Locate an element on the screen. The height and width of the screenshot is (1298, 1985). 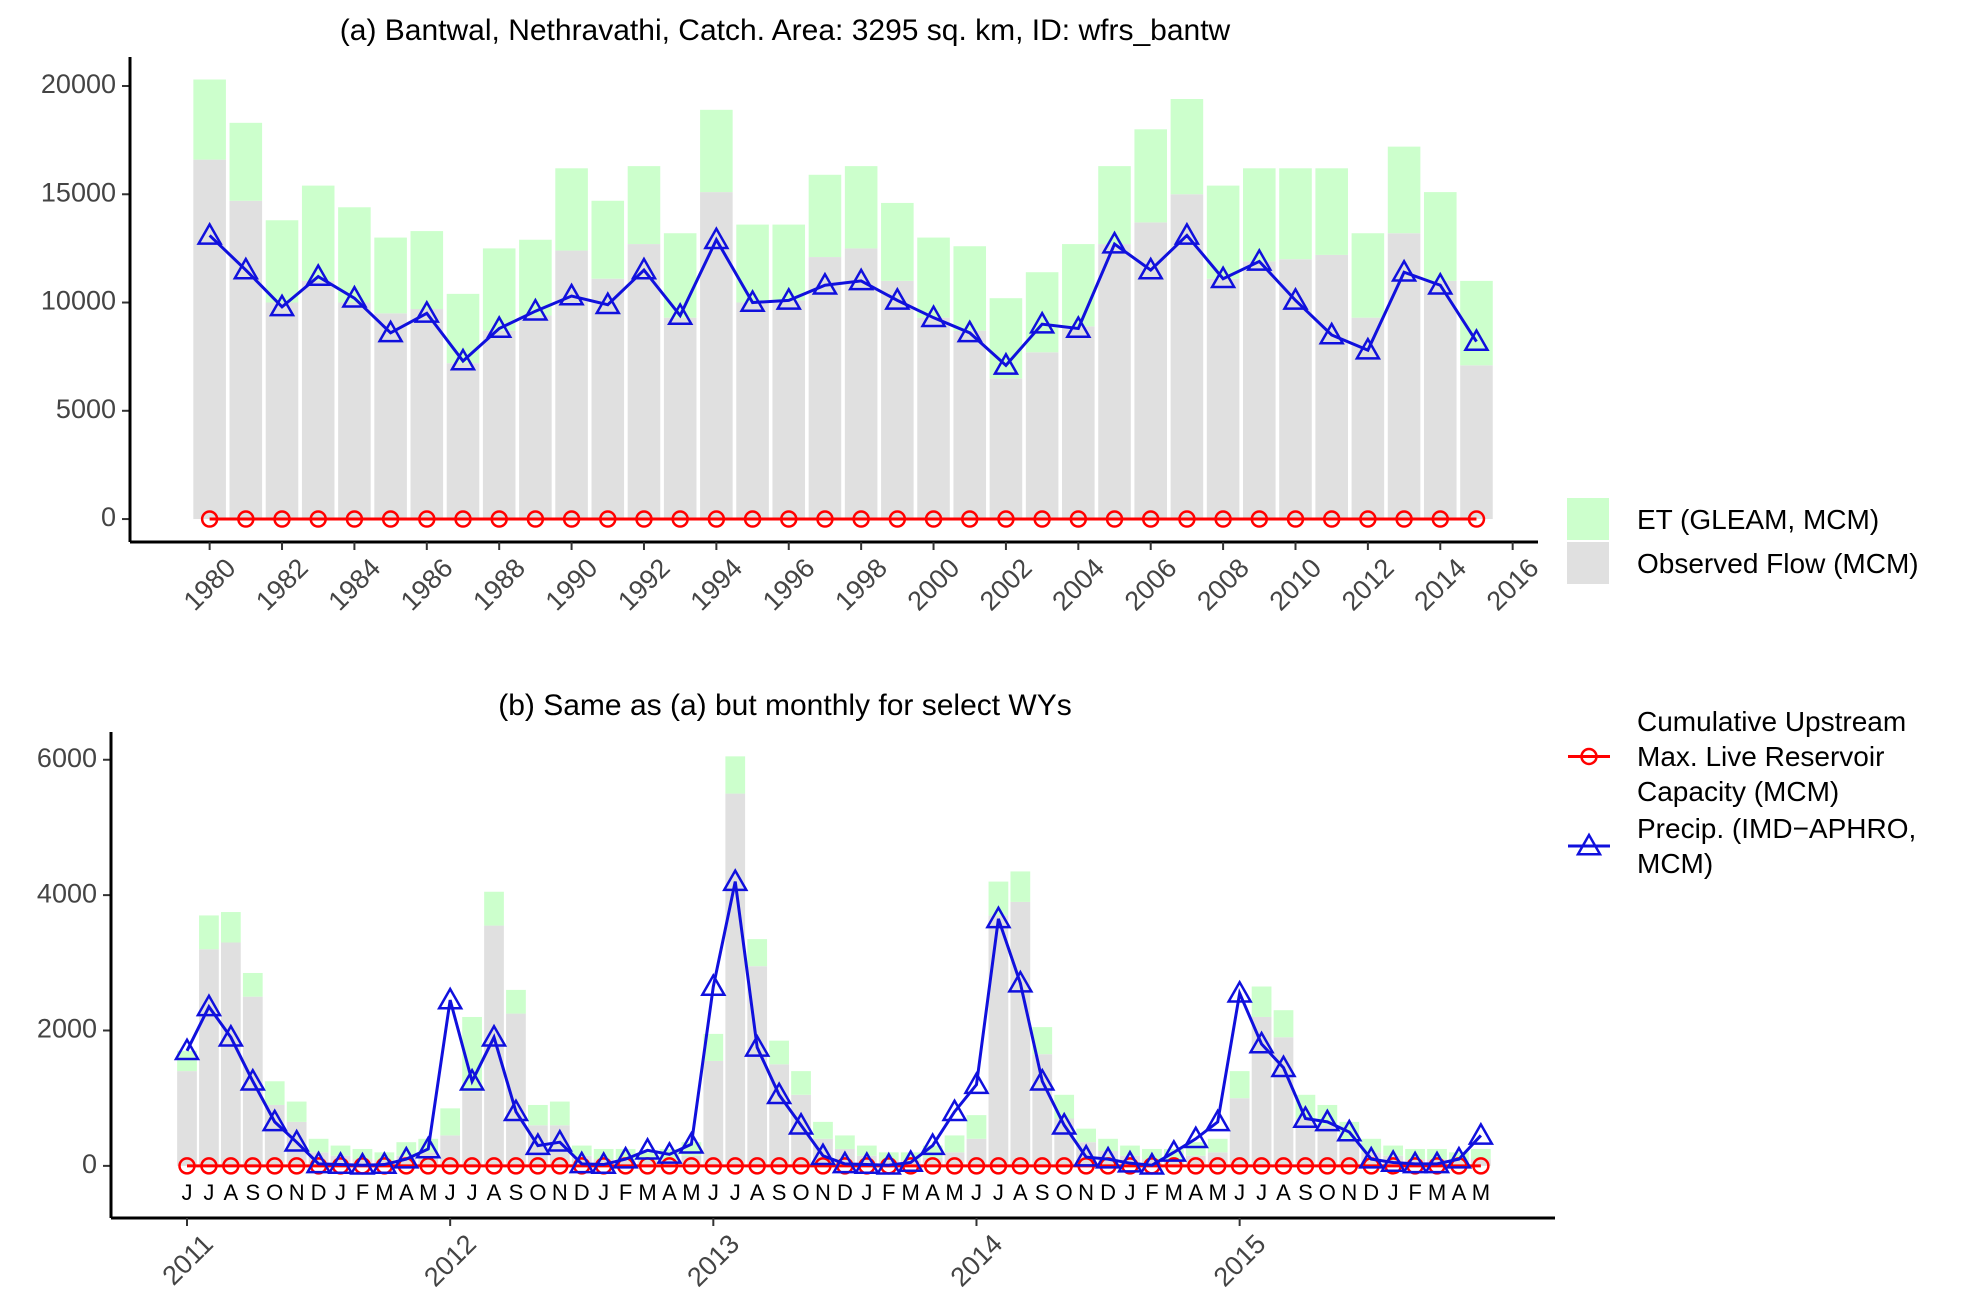
y-tick-label: 0 is located at coordinates (108, 517).